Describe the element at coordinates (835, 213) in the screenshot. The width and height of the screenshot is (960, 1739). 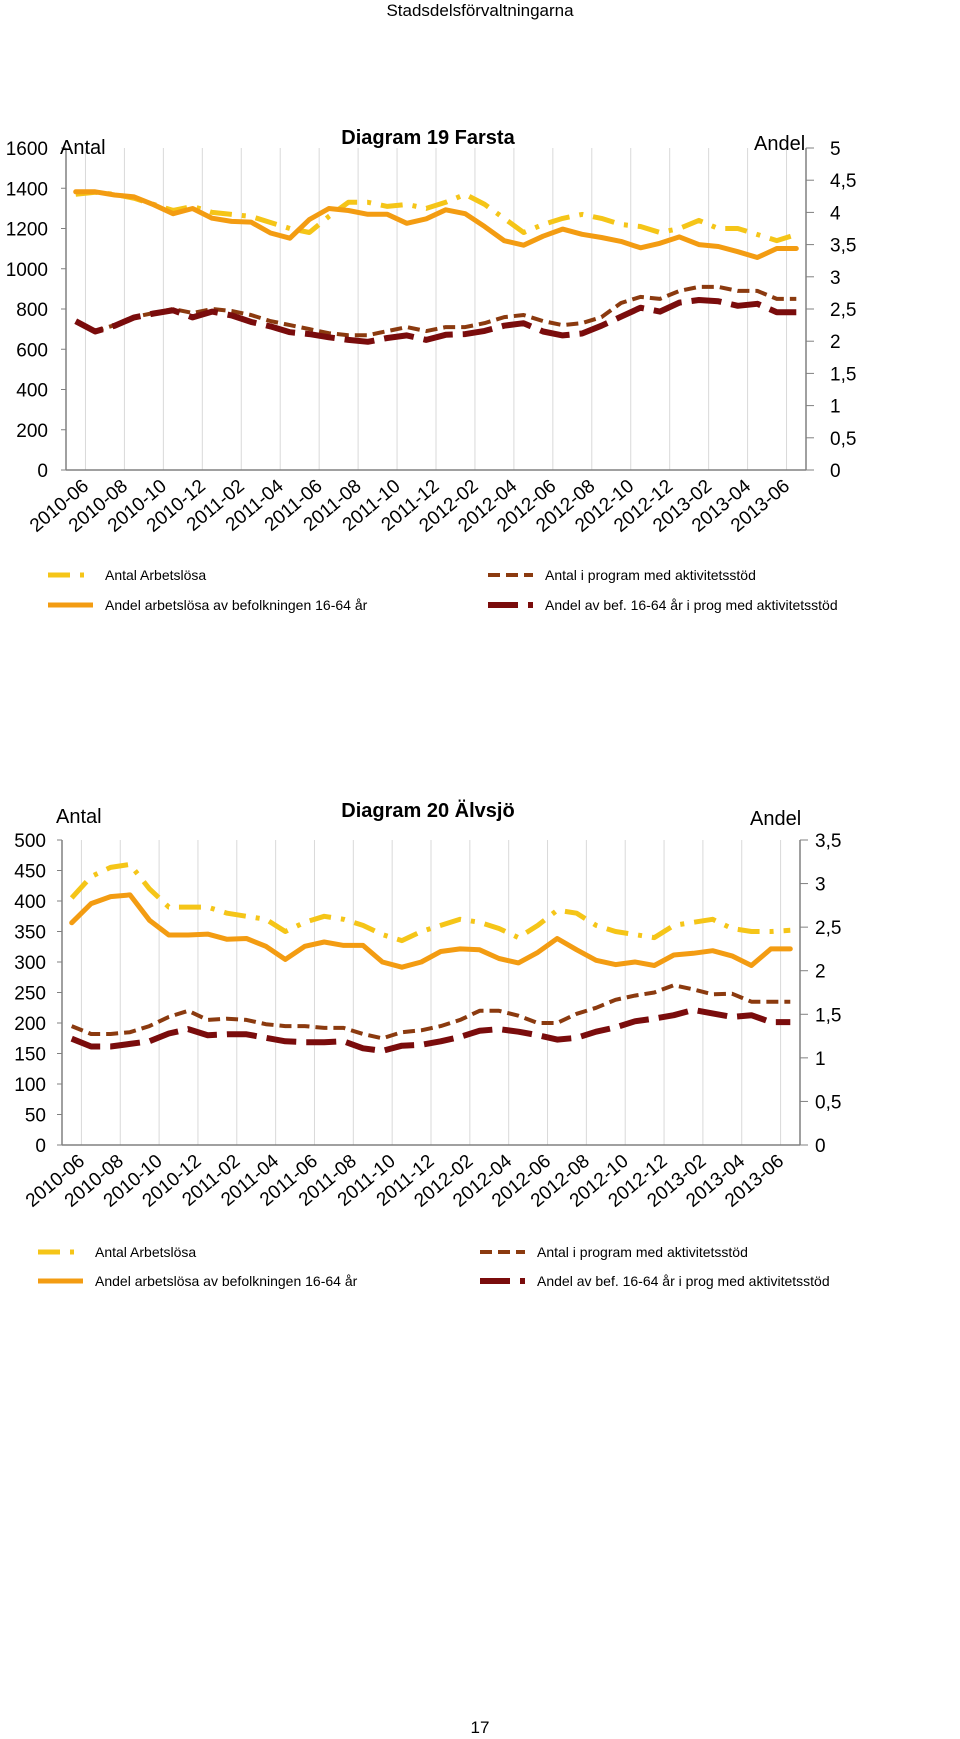
I see `right-tick-label: 4` at that location.